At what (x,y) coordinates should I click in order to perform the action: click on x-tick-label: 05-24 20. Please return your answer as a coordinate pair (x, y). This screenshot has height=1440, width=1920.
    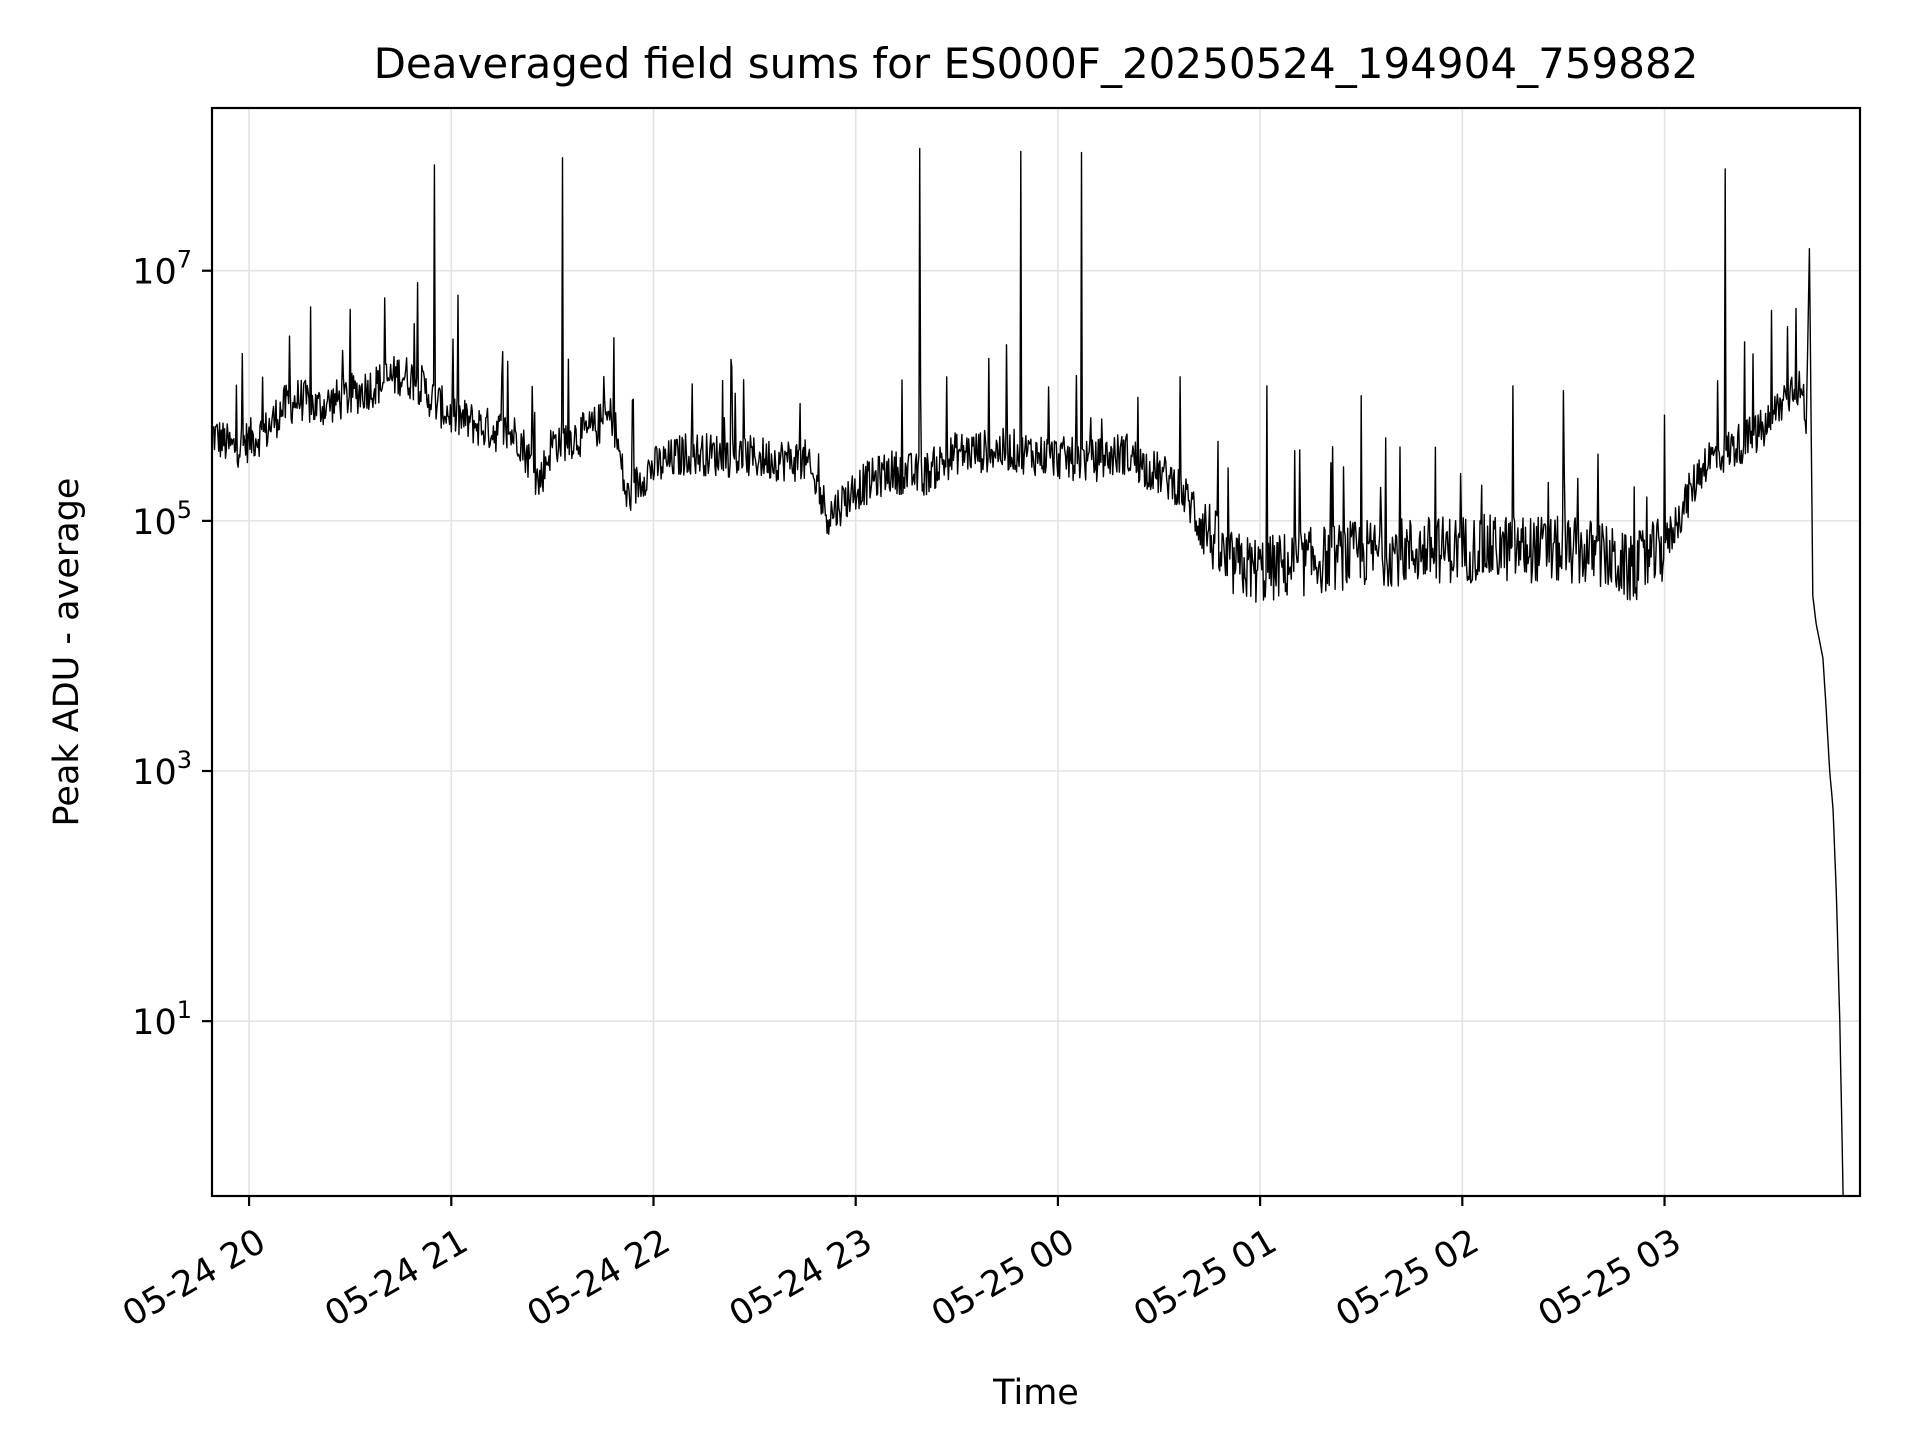
    Looking at the image, I should click on (194, 1278).